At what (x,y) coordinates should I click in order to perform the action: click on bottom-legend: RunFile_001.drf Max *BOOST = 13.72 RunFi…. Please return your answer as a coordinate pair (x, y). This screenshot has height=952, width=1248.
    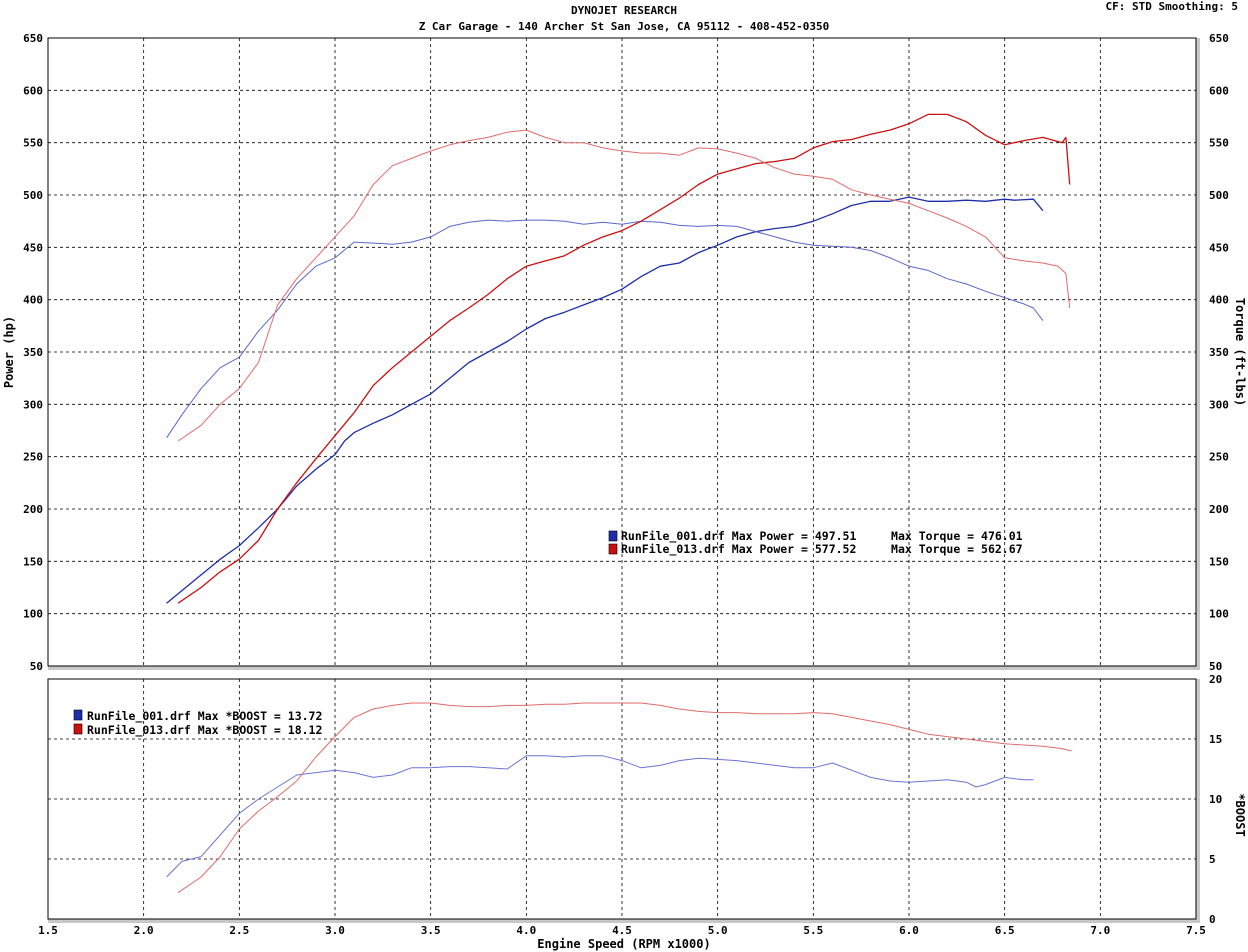
    Looking at the image, I should click on (197, 723).